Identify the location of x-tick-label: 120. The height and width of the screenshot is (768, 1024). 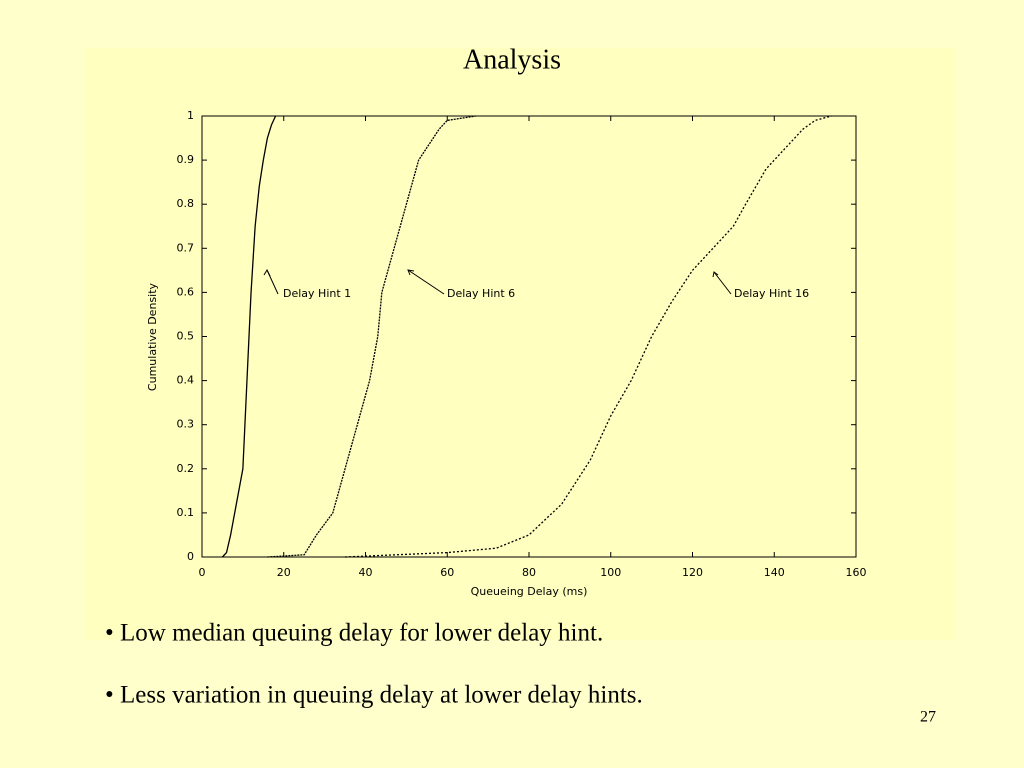
(692, 572).